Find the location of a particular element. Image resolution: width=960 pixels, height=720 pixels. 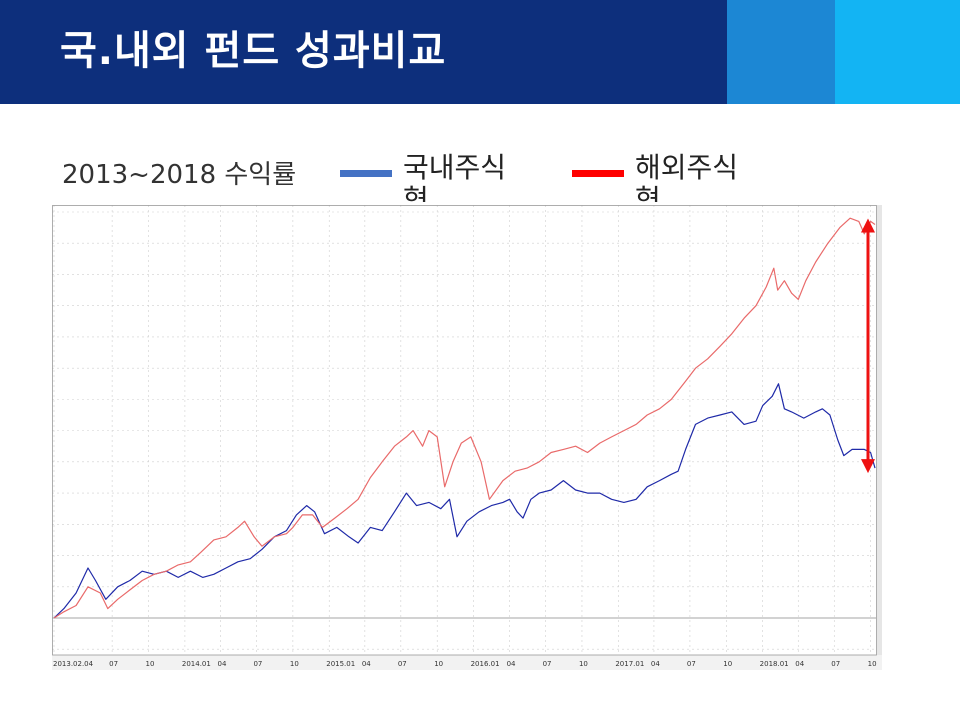

header-band: 국.내외 펀드 성과비교 is located at coordinates (480, 52).